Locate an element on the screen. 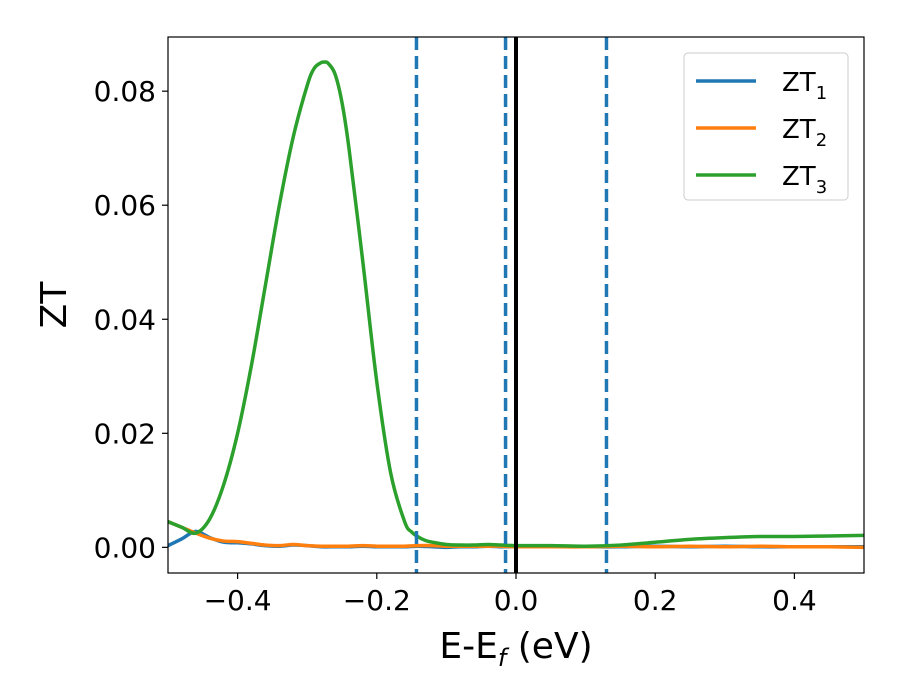  legend-label-zt2: ZT2 is located at coordinates (804, 133).